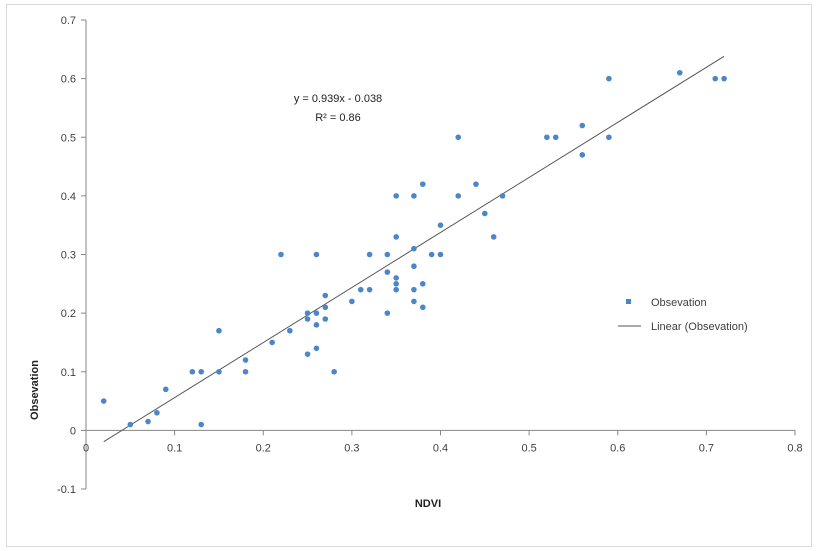  What do you see at coordinates (73, 431) in the screenshot?
I see `y-tick-label: 0` at bounding box center [73, 431].